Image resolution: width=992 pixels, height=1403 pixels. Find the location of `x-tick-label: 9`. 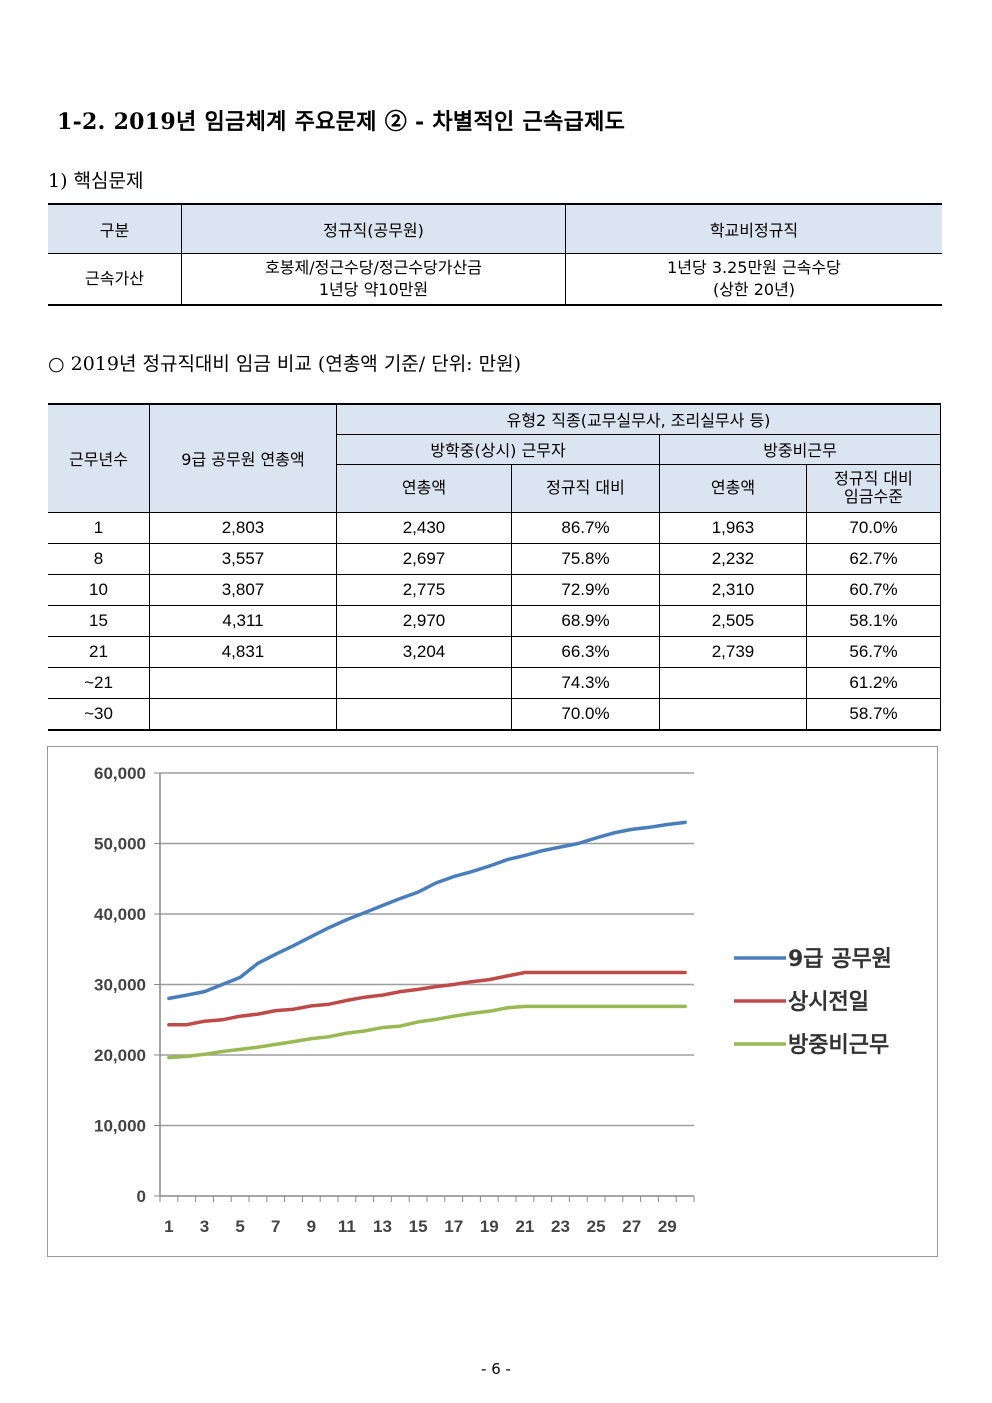

x-tick-label: 9 is located at coordinates (311, 1226).